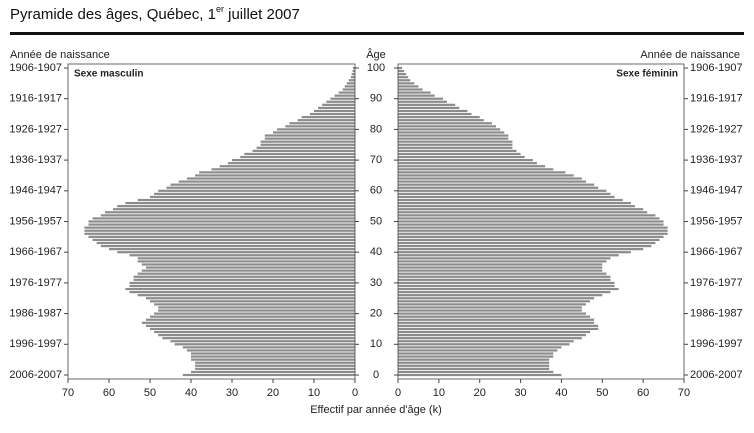 The width and height of the screenshot is (754, 433). What do you see at coordinates (35, 160) in the screenshot?
I see `birth-year-label: 1936-1937` at bounding box center [35, 160].